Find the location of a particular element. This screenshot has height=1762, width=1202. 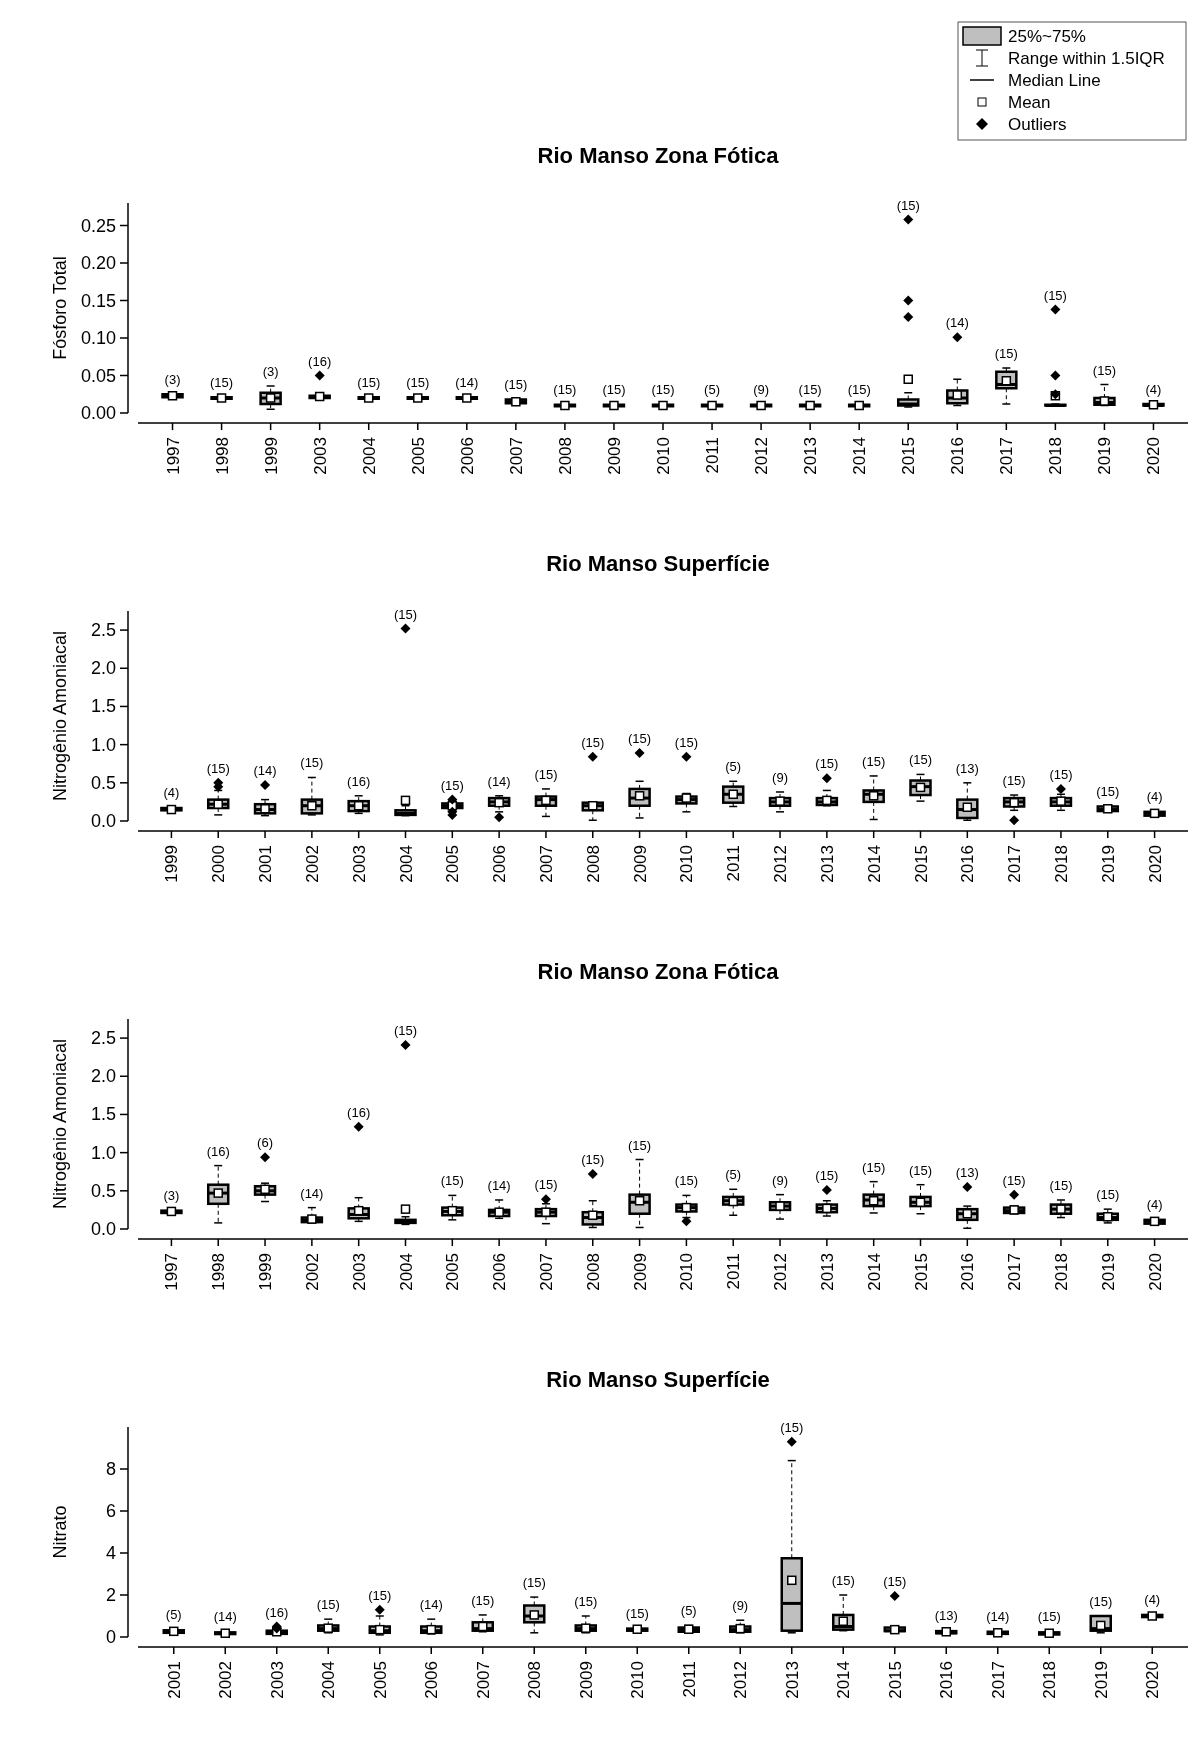

x-tick-label: 2017 is located at coordinates (1015, 864).